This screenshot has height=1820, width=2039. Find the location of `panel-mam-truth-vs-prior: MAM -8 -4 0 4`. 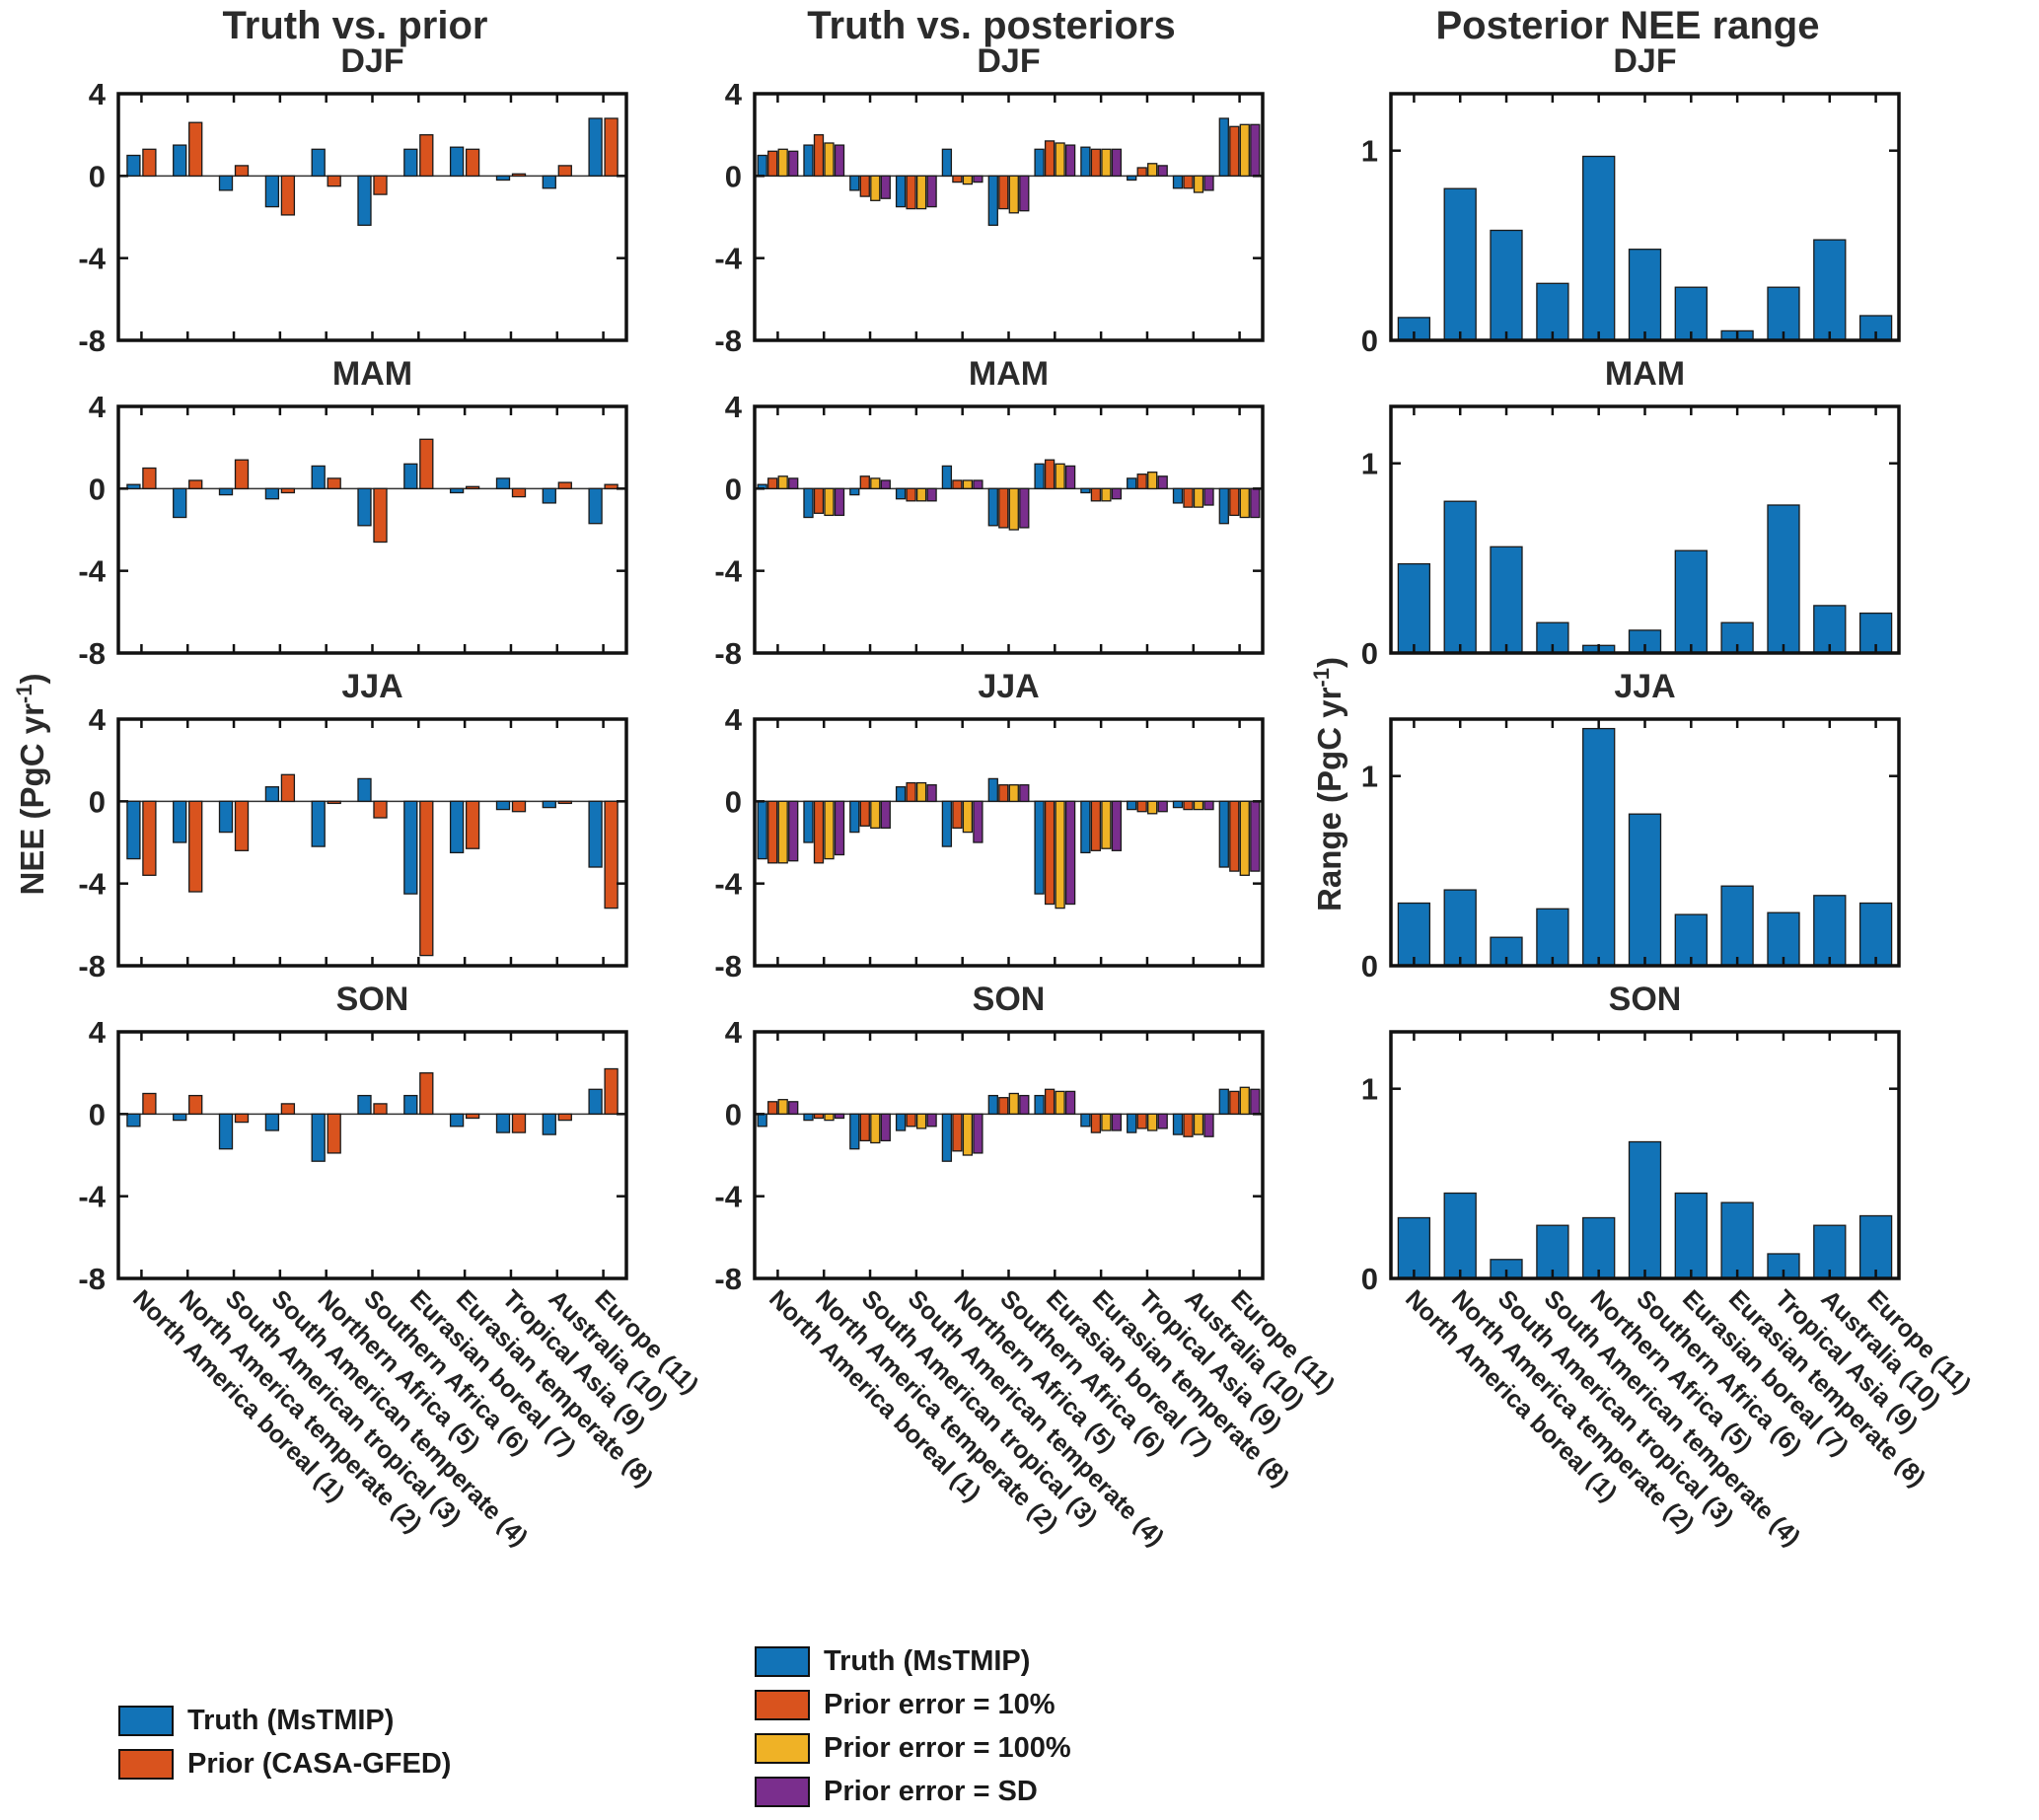

panel-mam-truth-vs-prior: MAM -8 -4 0 4 is located at coordinates (350, 513).